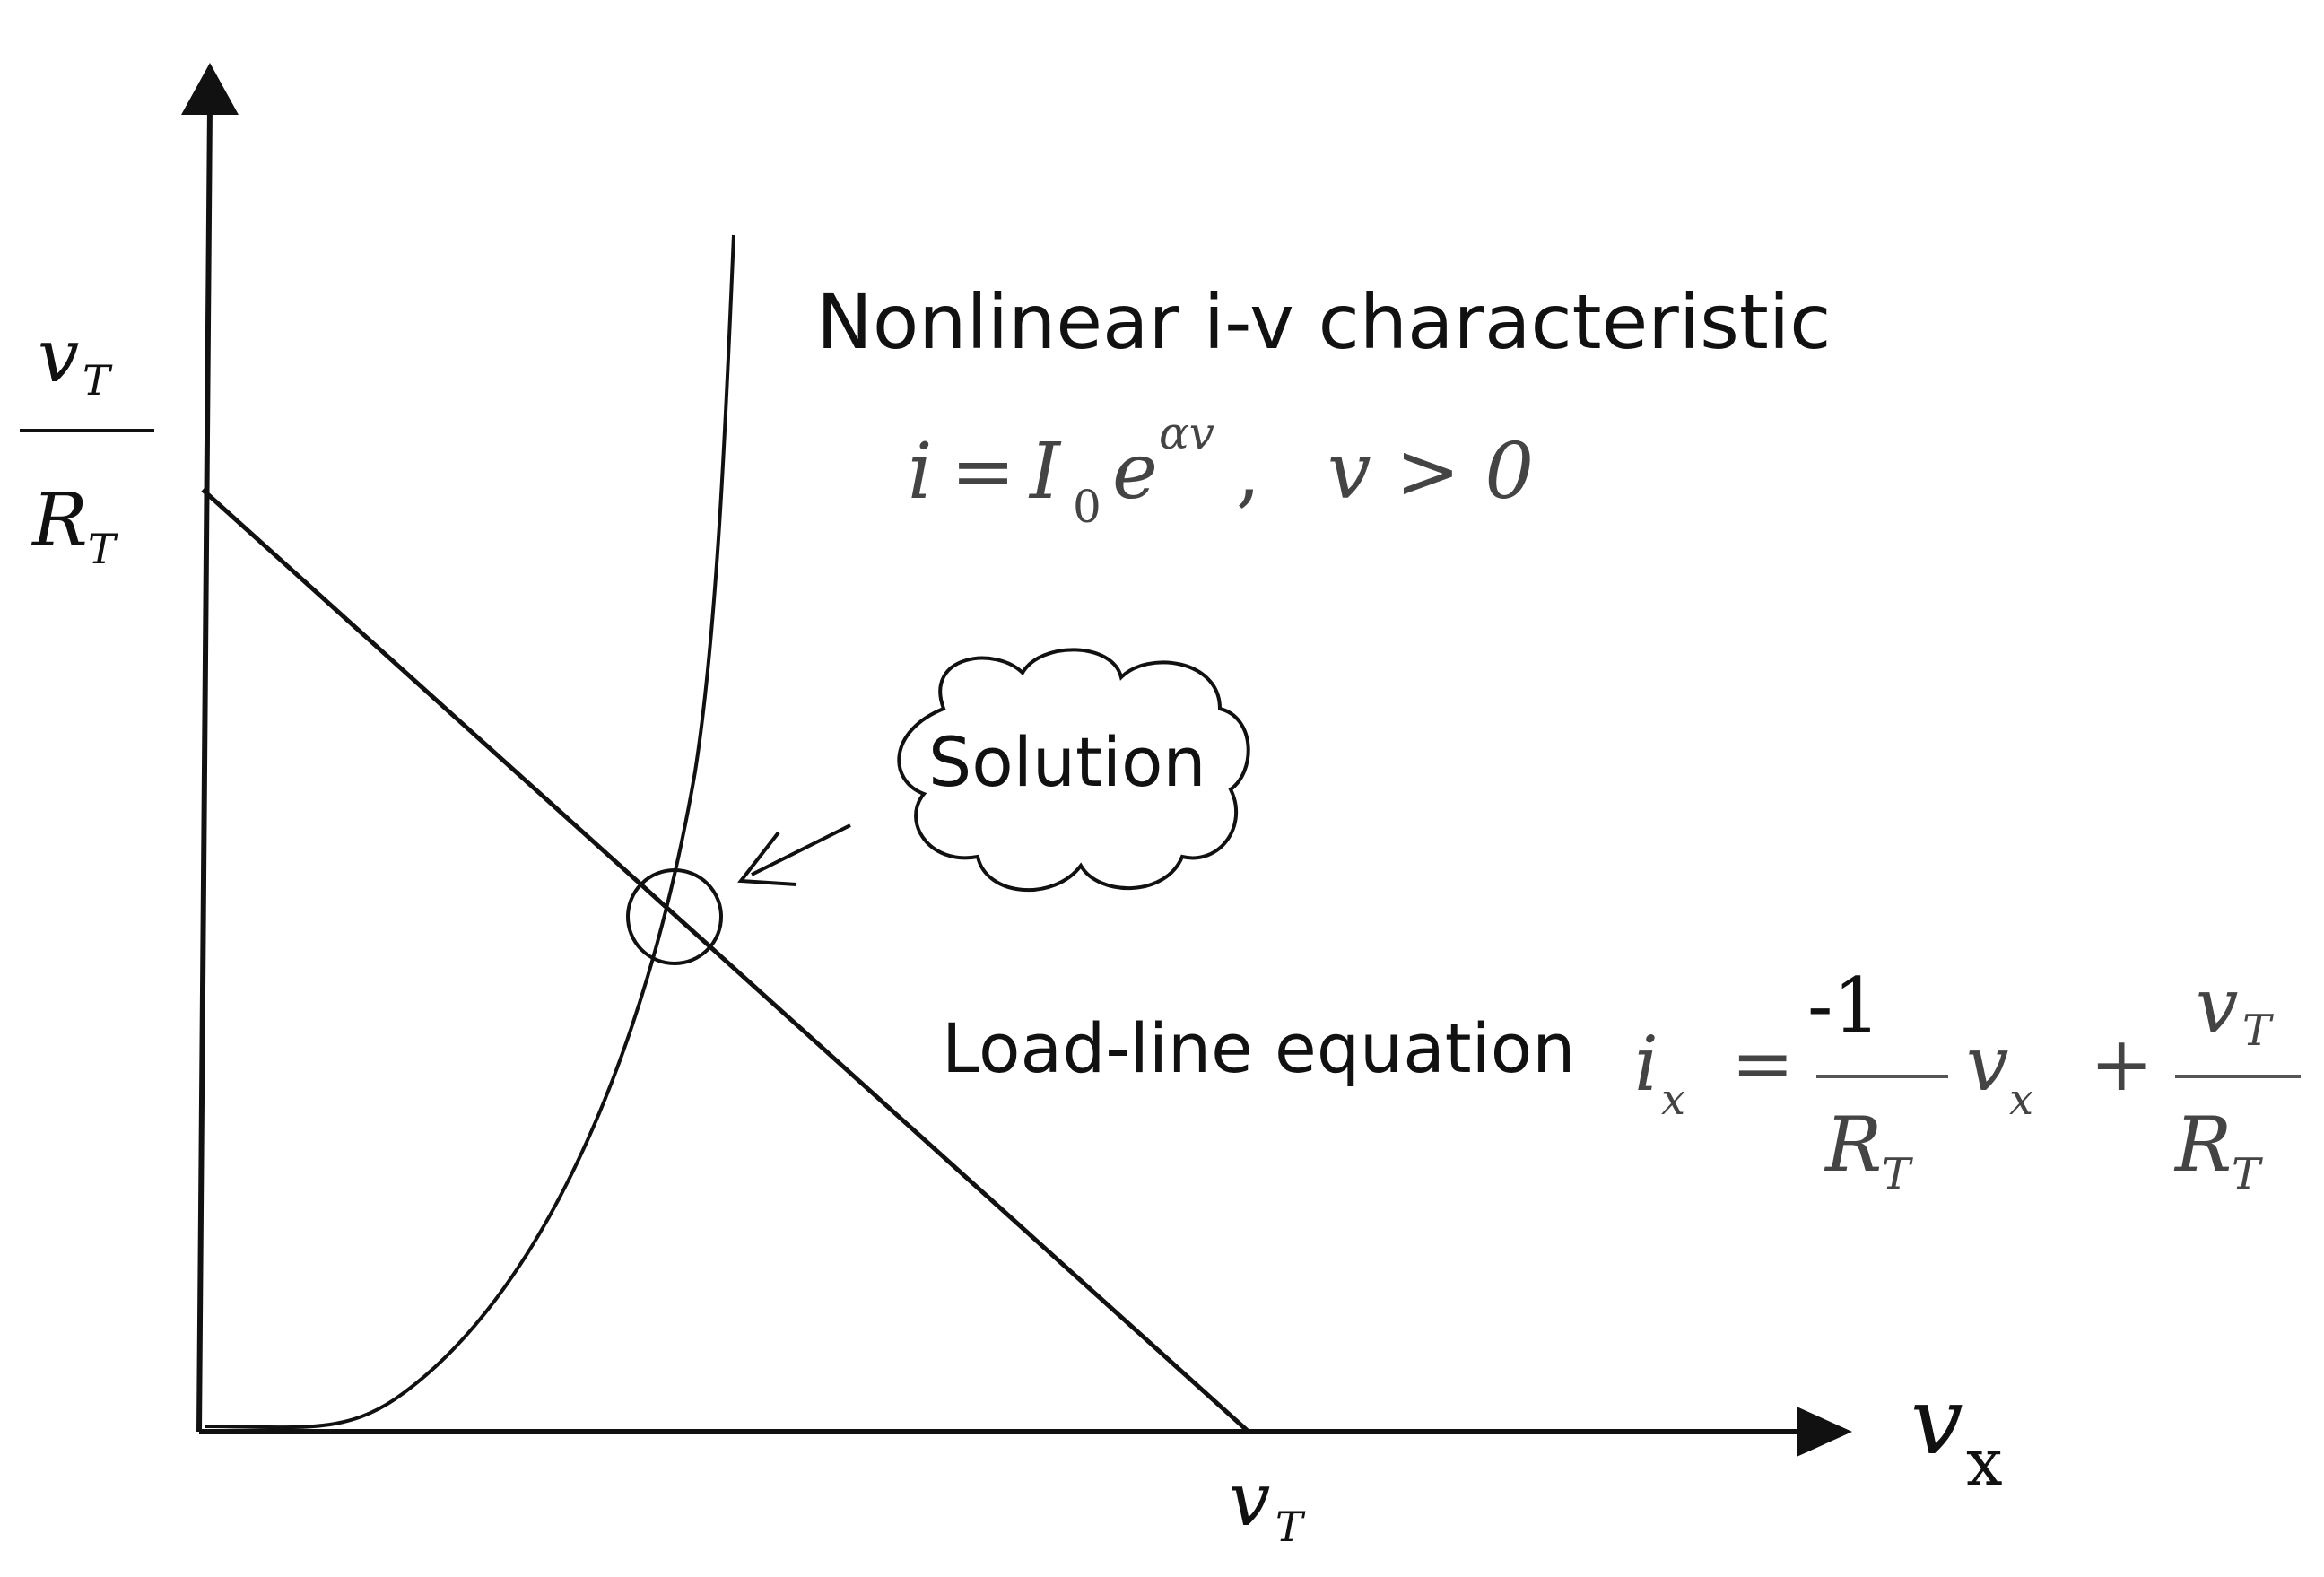 This screenshot has width=2324, height=1577. I want to click on load-frac2-den-sub: T, so click(2247, 1174).